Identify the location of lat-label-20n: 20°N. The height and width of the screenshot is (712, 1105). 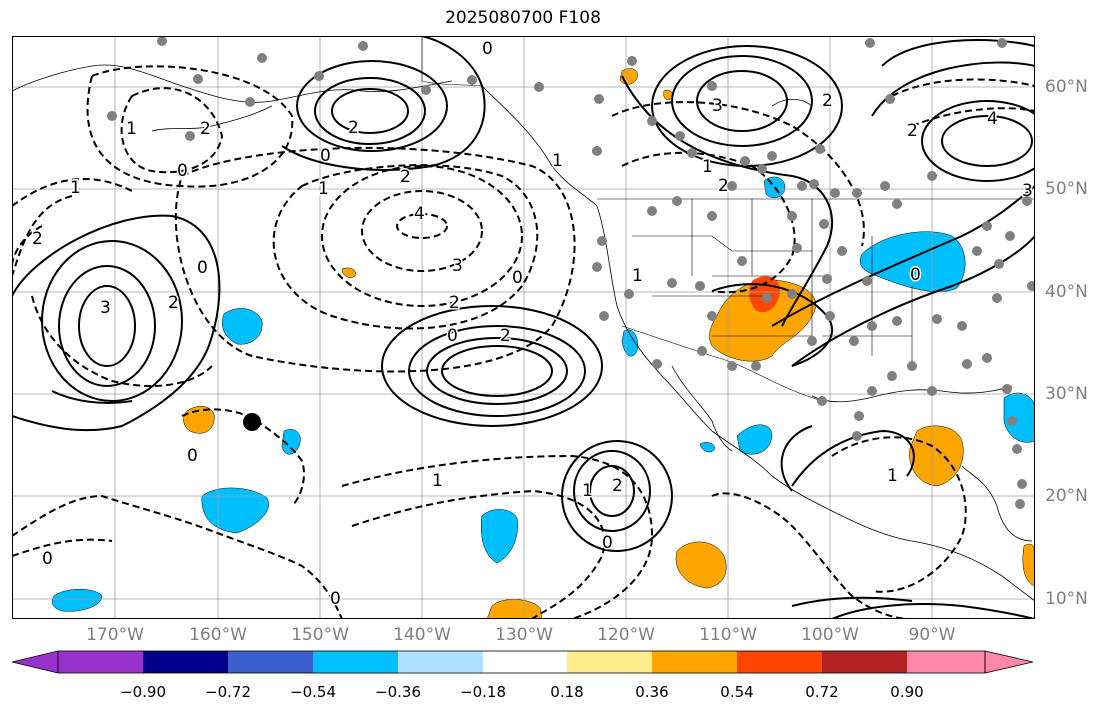
(1066, 496).